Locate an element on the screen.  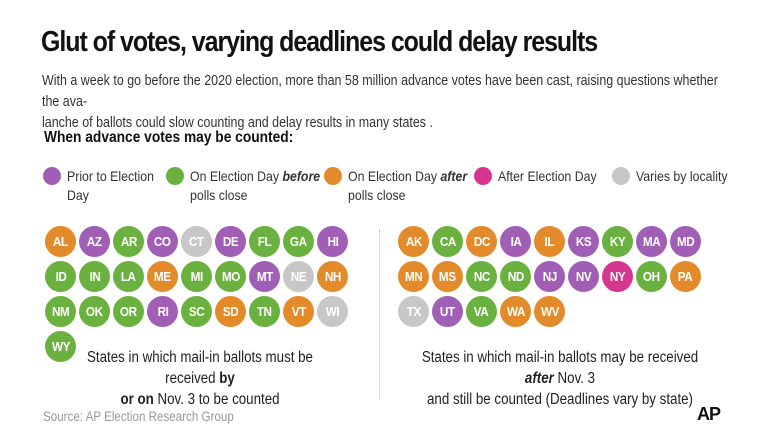
state-abbr: PA is located at coordinates (685, 276).